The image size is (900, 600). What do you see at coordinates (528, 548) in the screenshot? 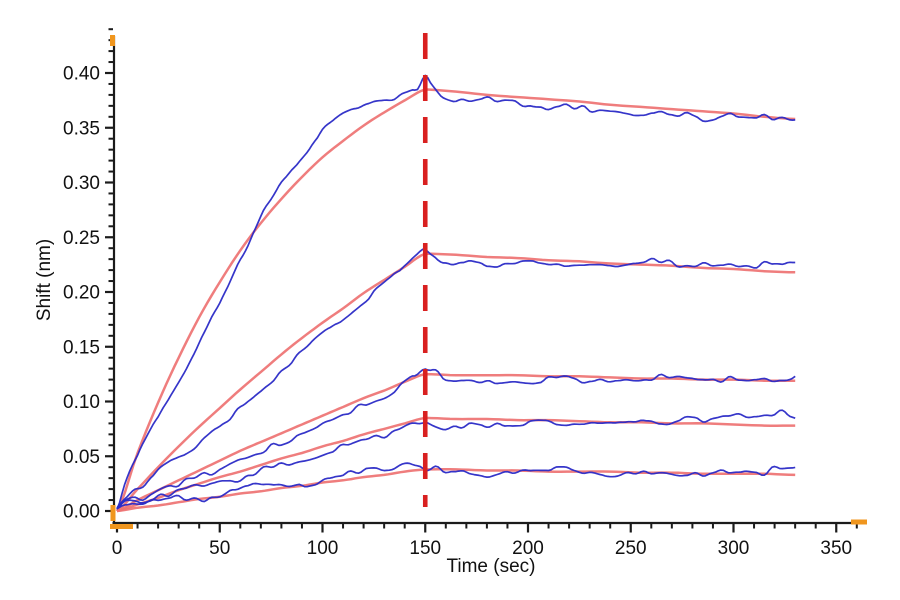
I see `x-tick-label: 200` at bounding box center [528, 548].